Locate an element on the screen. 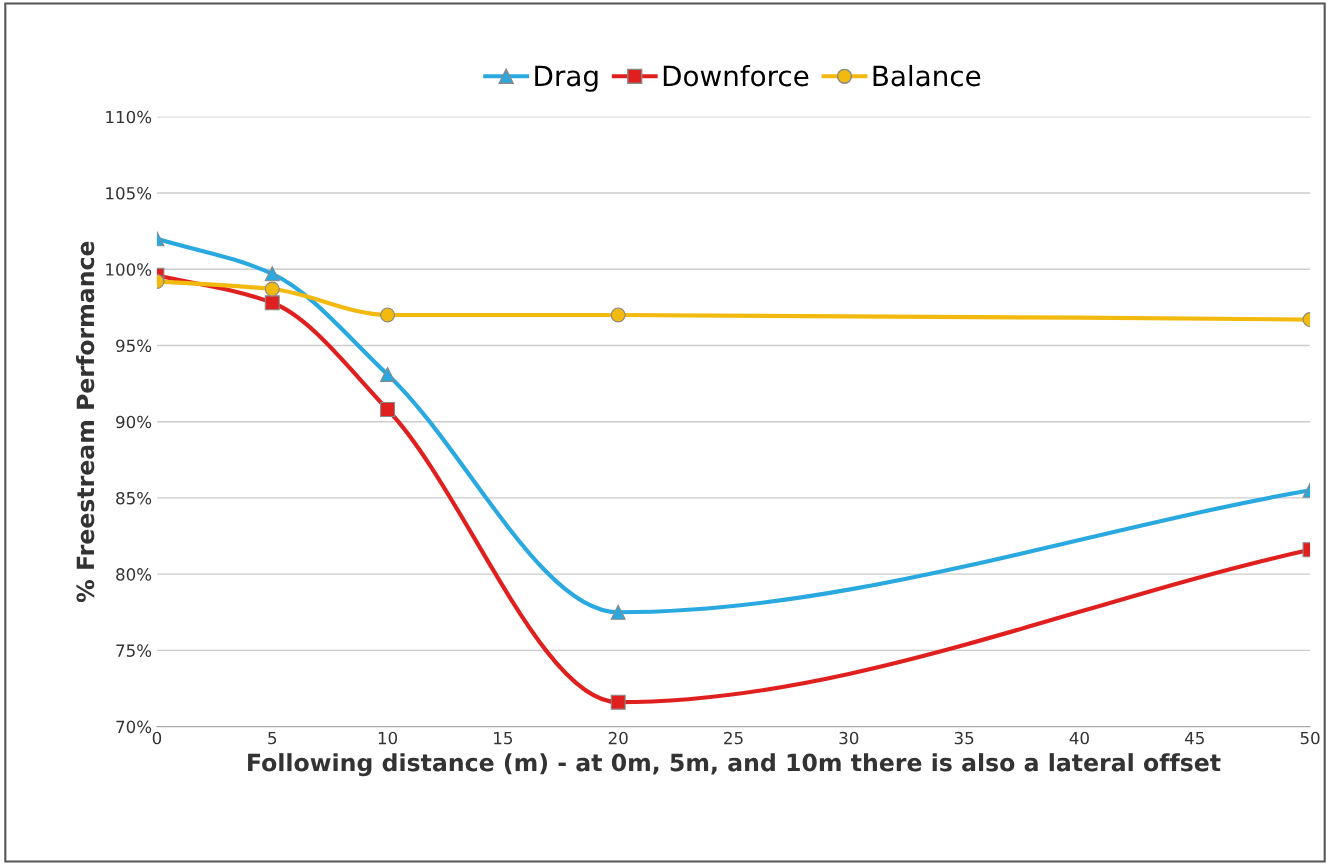 Image resolution: width=1330 pixels, height=865 pixels. y-tick-label: 100% is located at coordinates (129, 269).